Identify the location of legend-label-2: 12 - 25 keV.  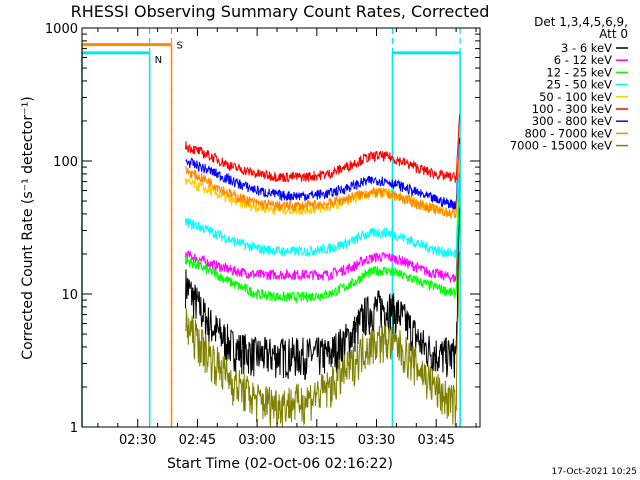
(579, 72).